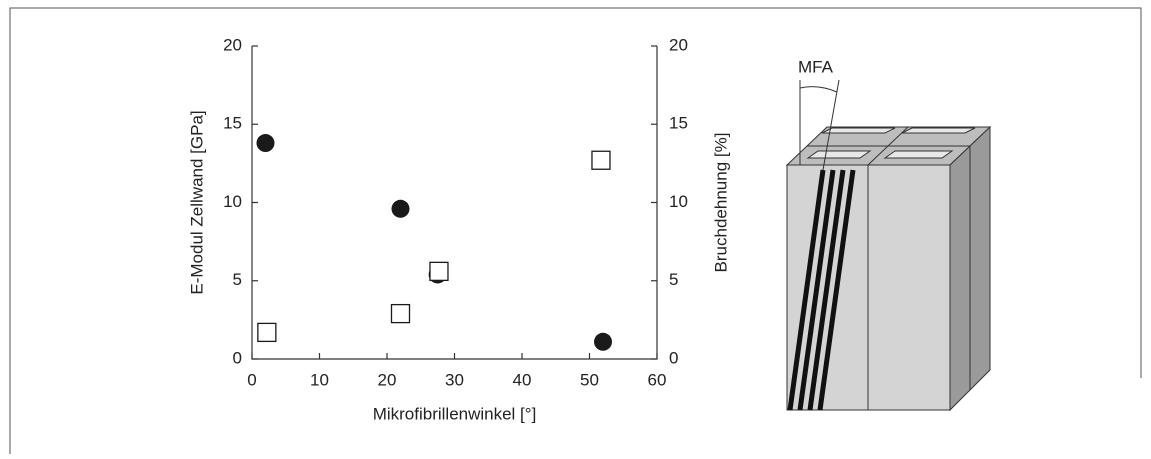  Describe the element at coordinates (251, 379) in the screenshot. I see `x-tick-label: 0` at that location.